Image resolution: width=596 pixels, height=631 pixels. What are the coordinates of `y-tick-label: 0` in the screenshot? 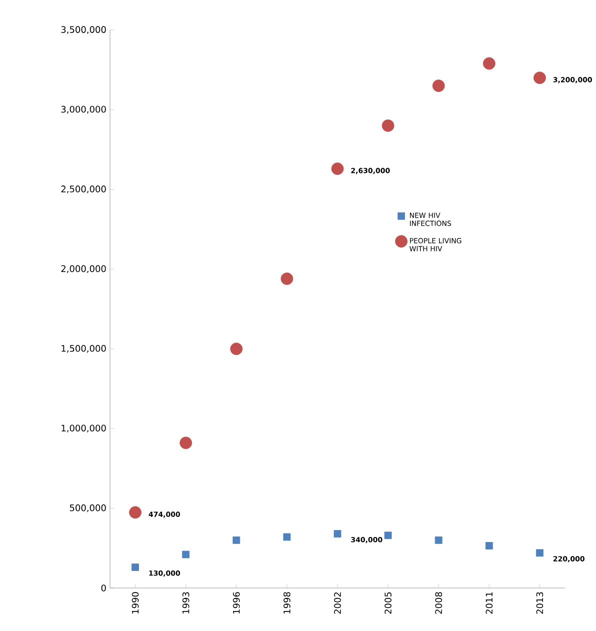 It's located at (103, 588).